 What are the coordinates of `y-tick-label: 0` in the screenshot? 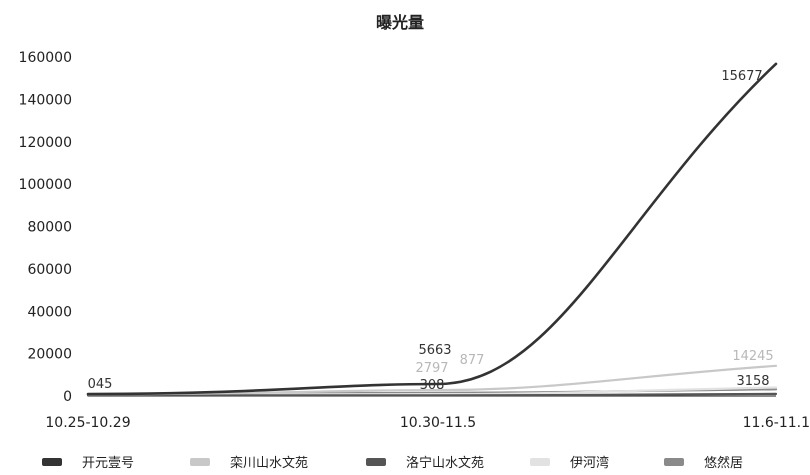 It's located at (67, 397).